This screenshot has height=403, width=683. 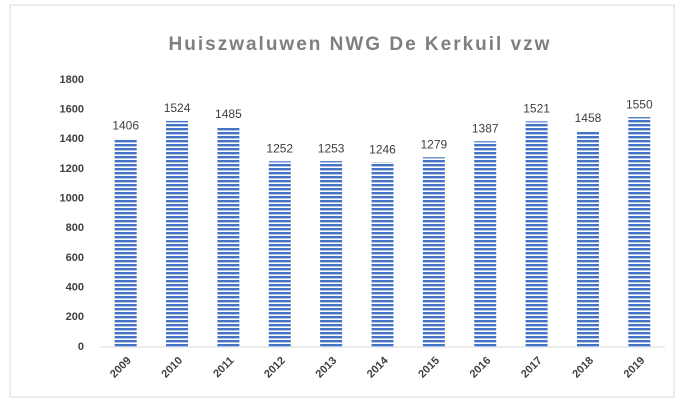 What do you see at coordinates (72, 169) in the screenshot?
I see `y-tick-label: 1200` at bounding box center [72, 169].